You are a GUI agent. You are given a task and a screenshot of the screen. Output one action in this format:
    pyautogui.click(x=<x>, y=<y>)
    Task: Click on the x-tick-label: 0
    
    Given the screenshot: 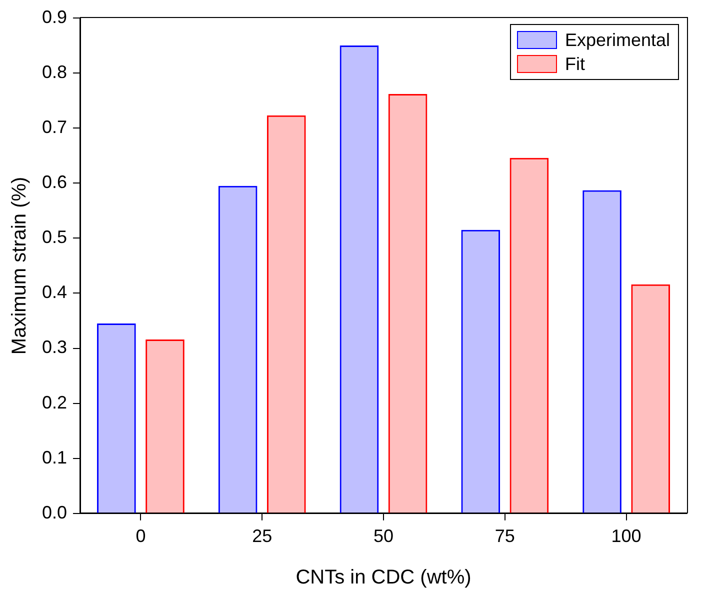 What is the action you would take?
    pyautogui.click(x=141, y=536)
    